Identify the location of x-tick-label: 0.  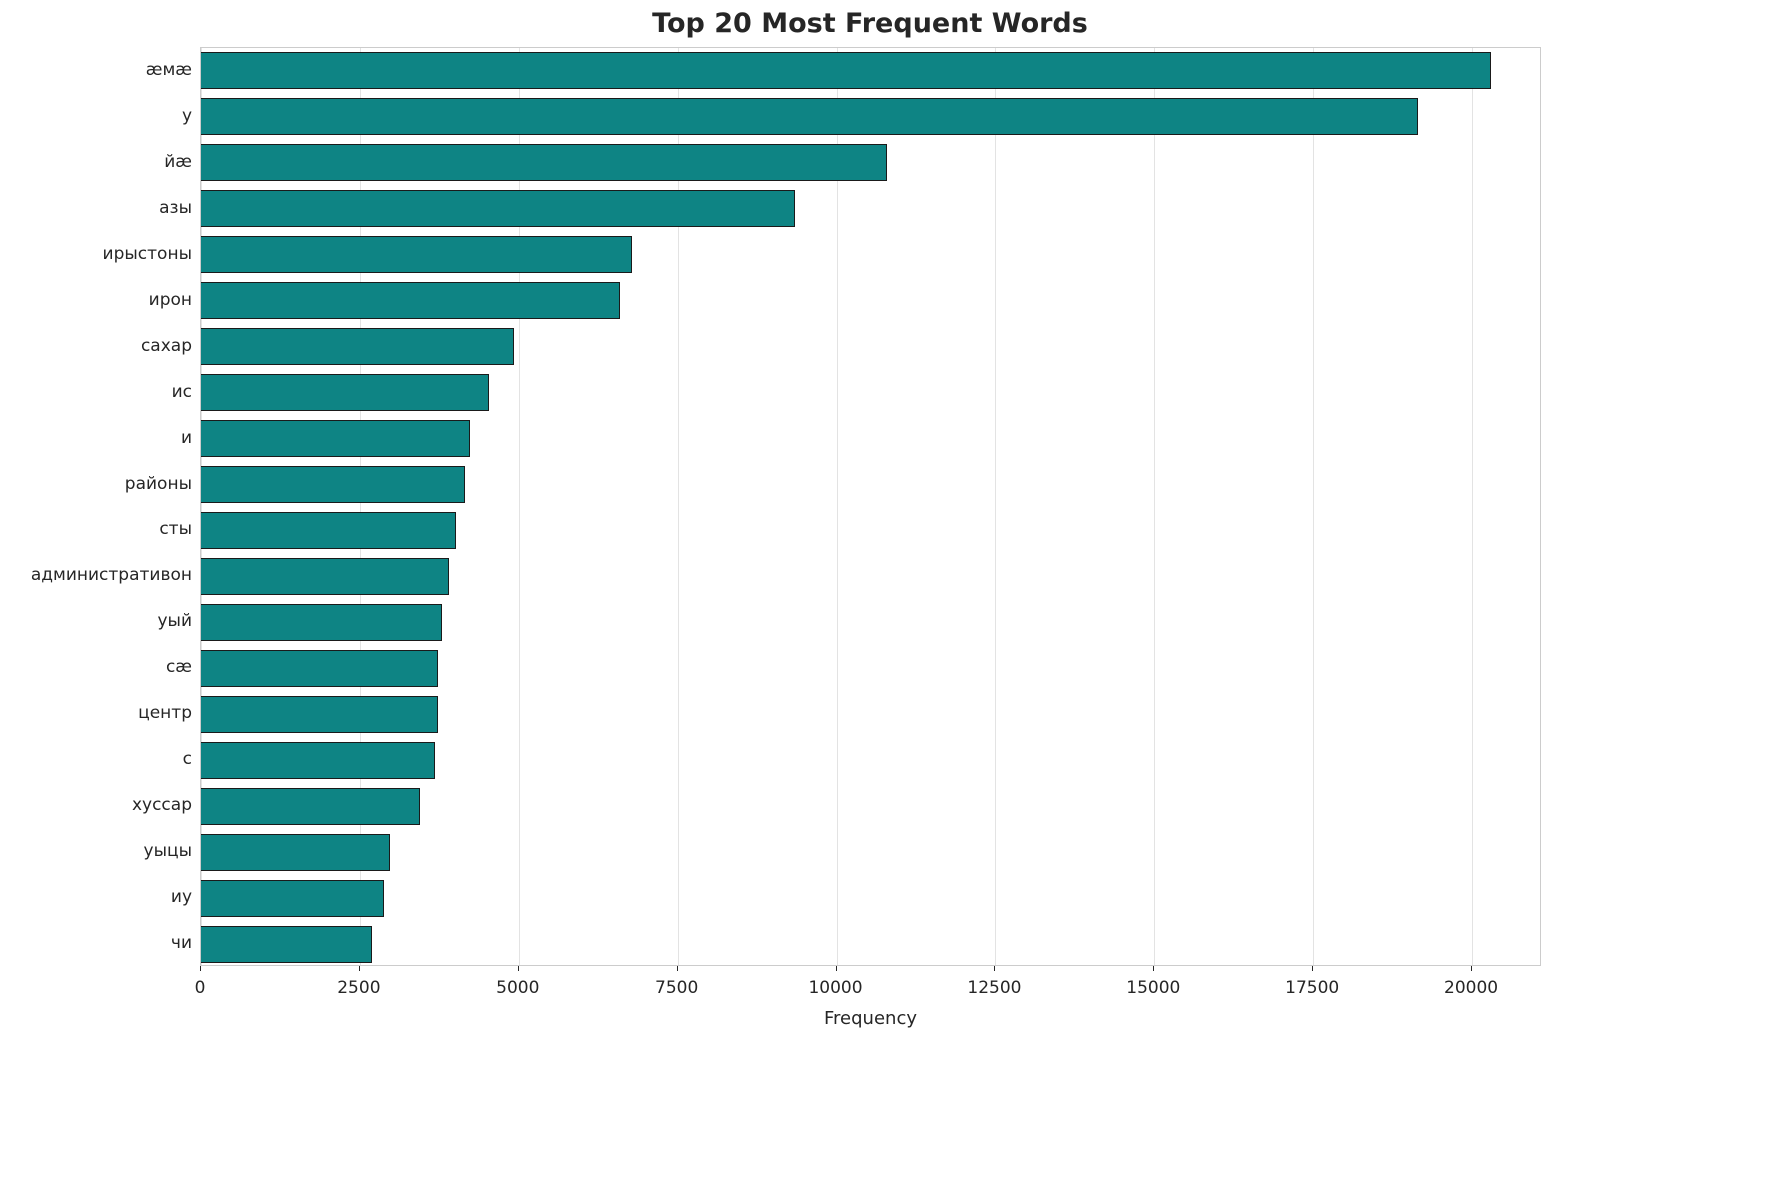
(200, 988).